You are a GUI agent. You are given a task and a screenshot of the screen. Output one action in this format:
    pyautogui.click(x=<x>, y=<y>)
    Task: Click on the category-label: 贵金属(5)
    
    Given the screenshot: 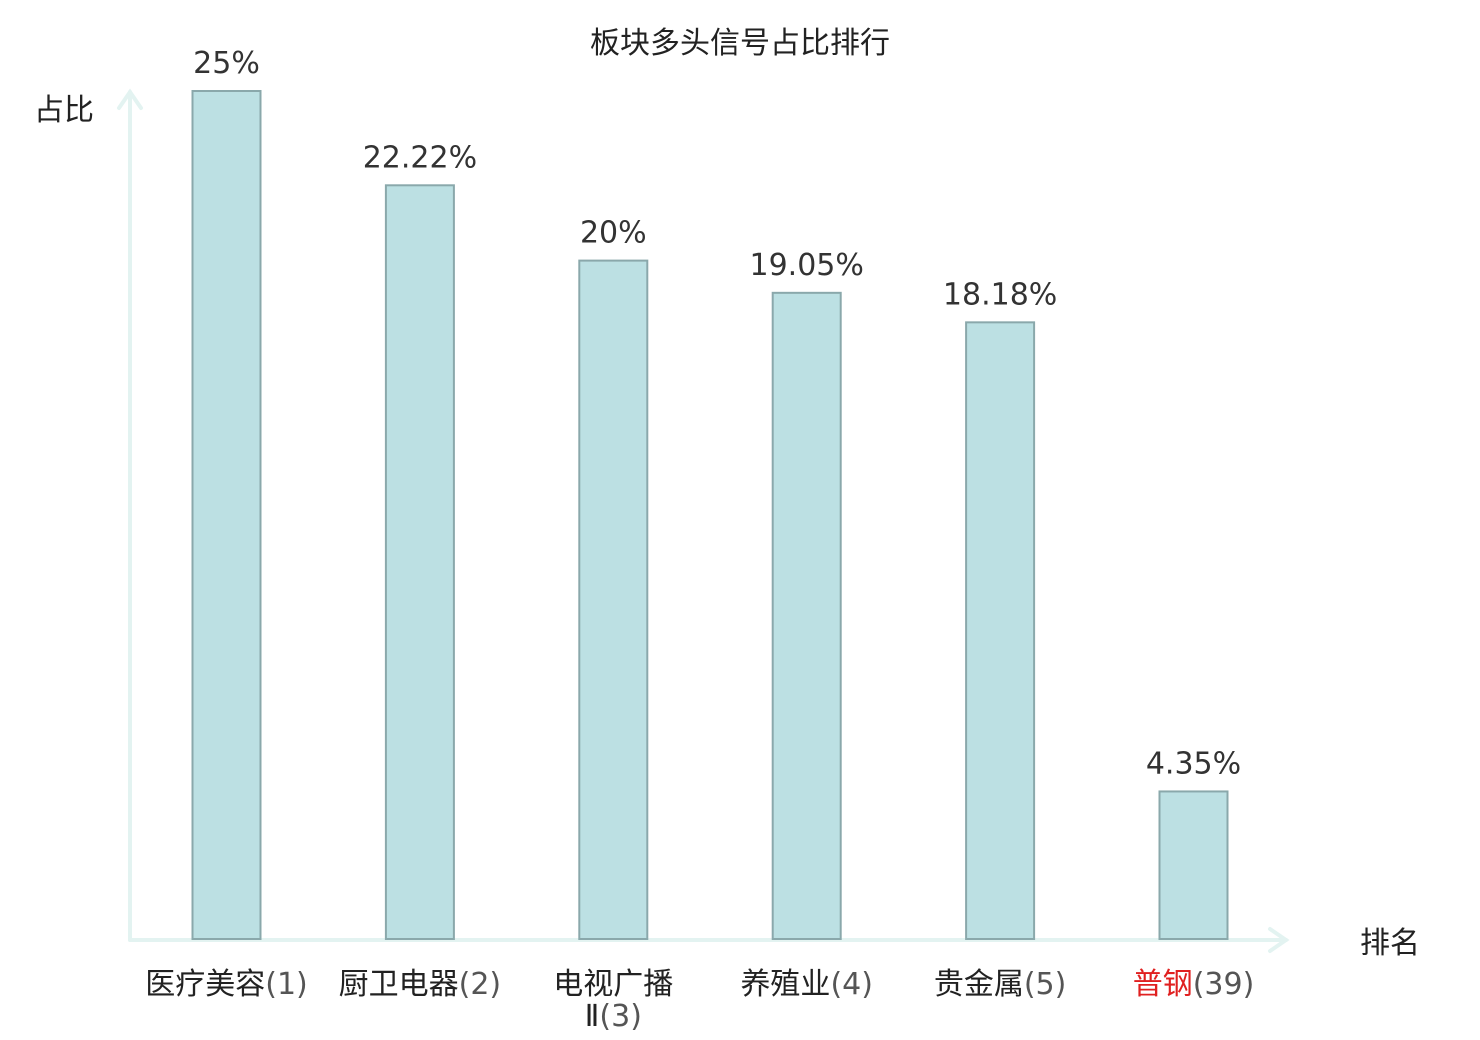 What is the action you would take?
    pyautogui.click(x=1000, y=984)
    